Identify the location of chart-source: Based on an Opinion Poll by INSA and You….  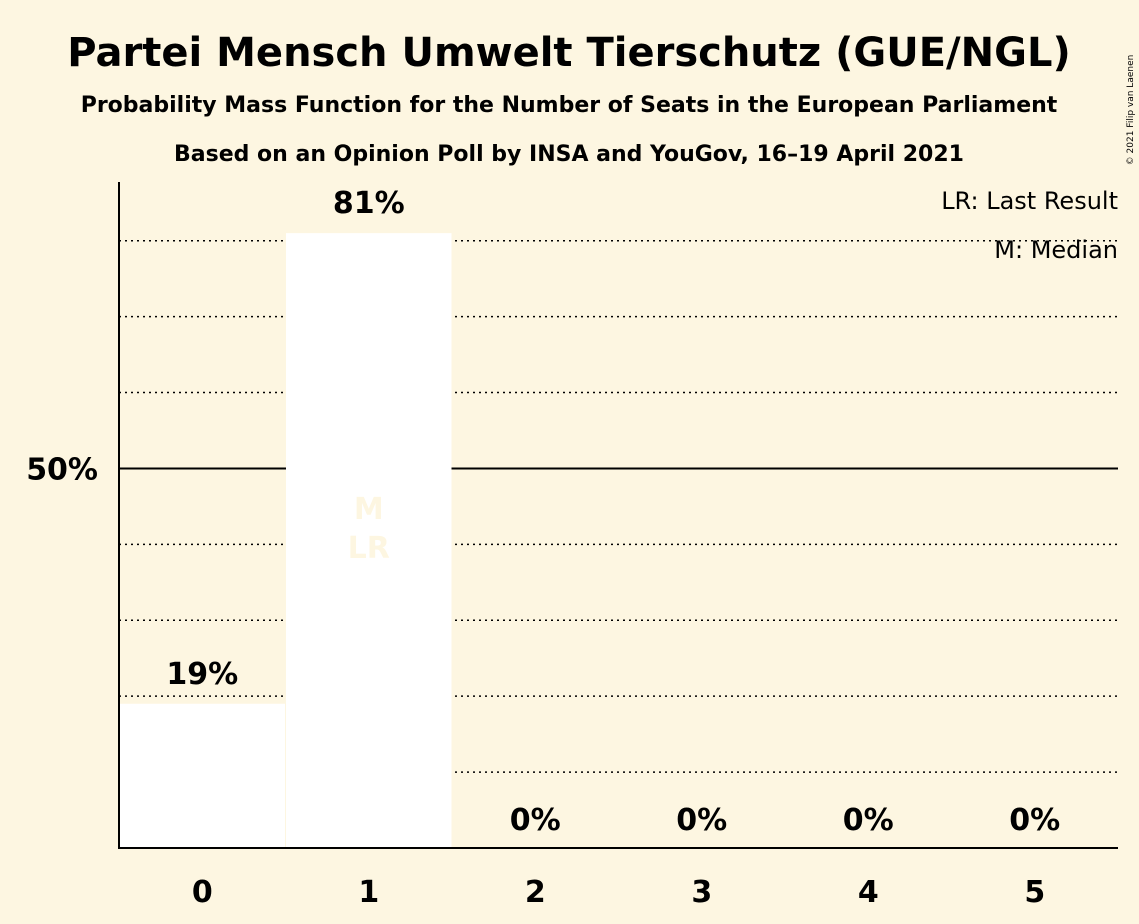
(569, 154).